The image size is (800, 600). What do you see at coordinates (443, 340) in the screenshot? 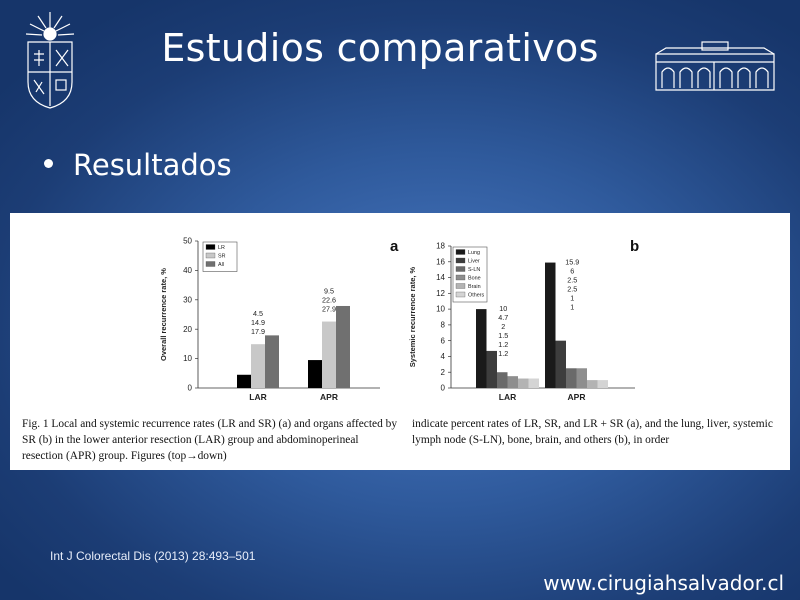
I see `y-tick-label: 6` at bounding box center [443, 340].